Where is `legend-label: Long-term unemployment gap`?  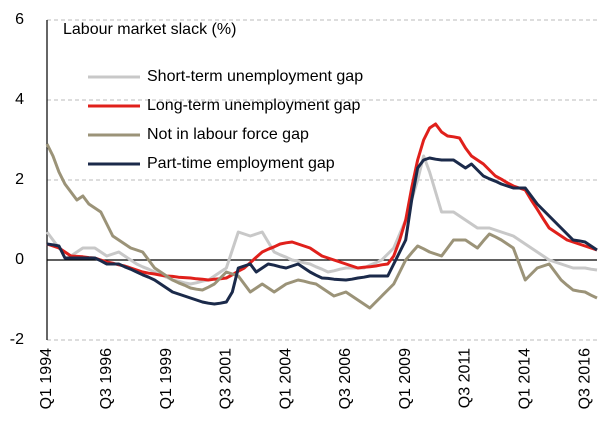
legend-label: Long-term unemployment gap is located at coordinates (254, 105).